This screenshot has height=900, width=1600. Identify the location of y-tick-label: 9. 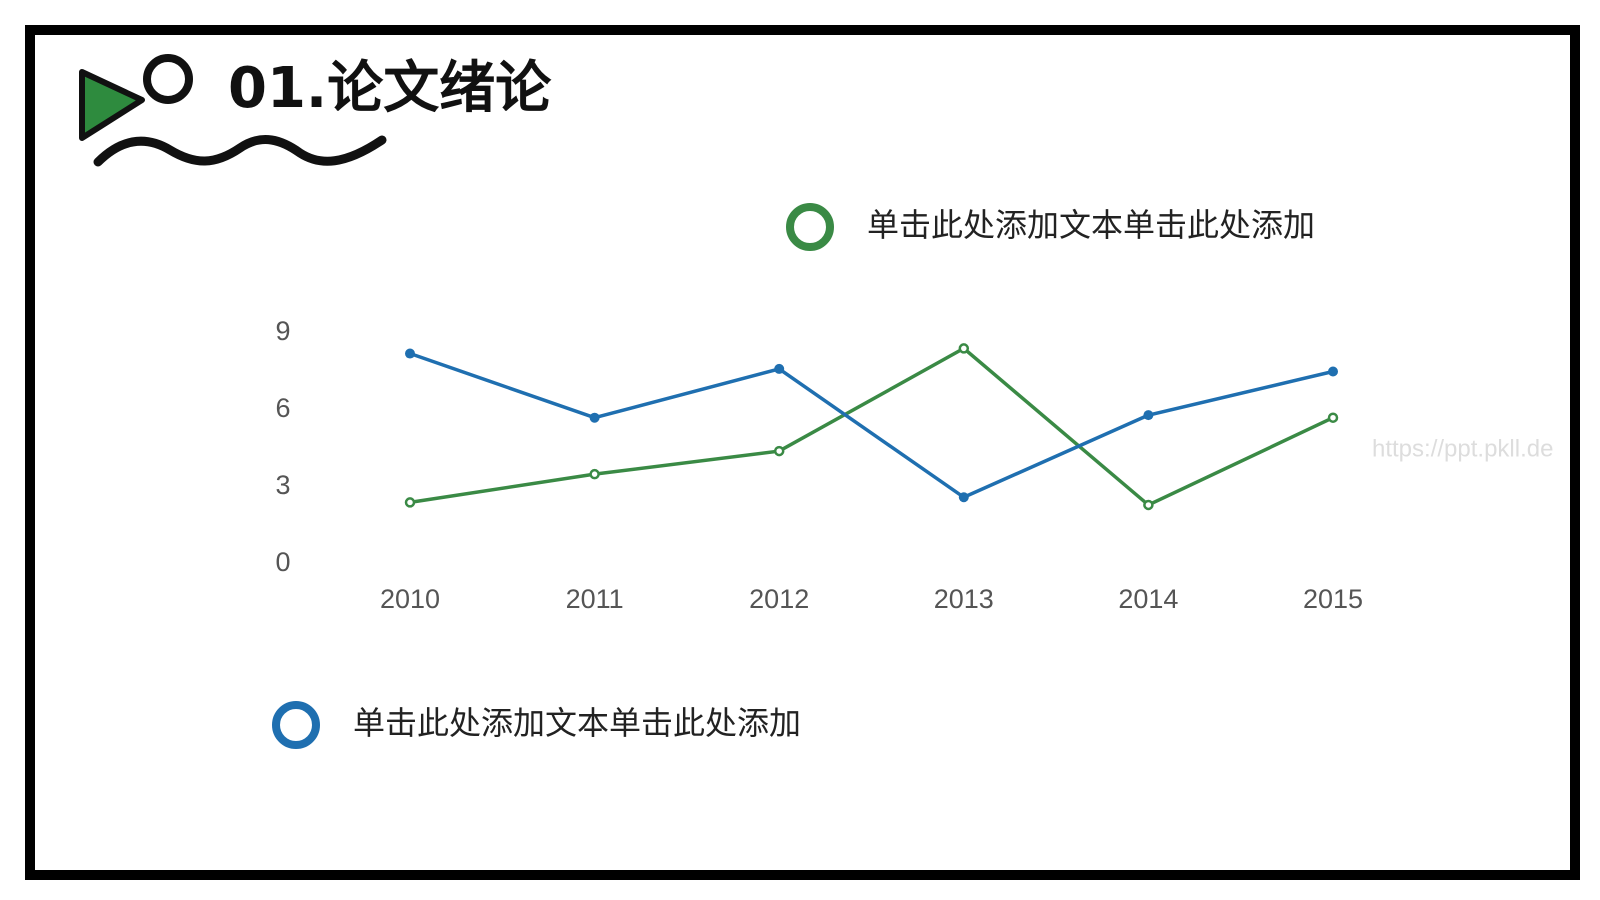
(282, 331).